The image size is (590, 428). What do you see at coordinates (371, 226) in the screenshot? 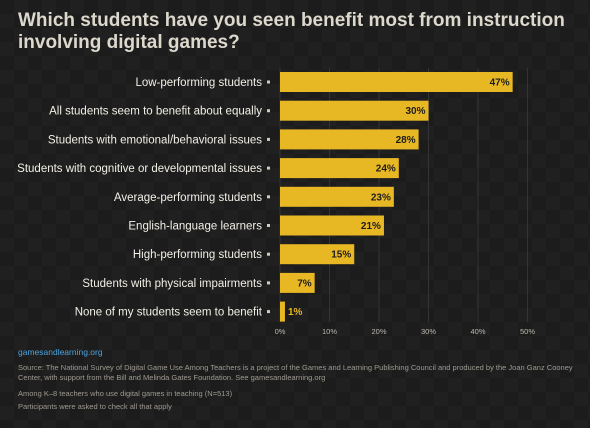
I see `bar-value-label: 21%` at bounding box center [371, 226].